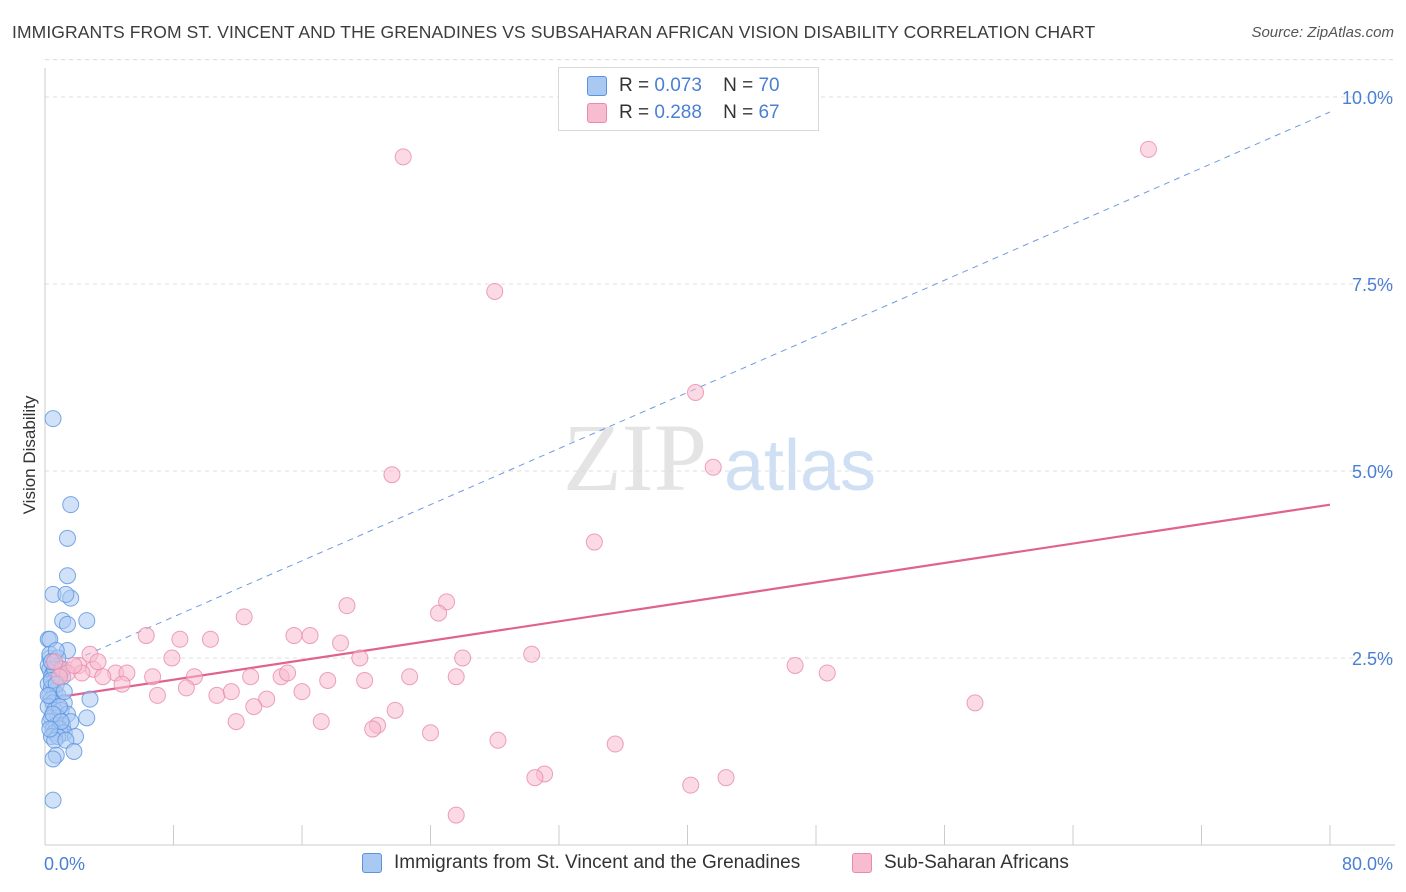  What do you see at coordinates (1367, 864) in the screenshot?
I see `x-tick-label: 80.0%` at bounding box center [1367, 864].